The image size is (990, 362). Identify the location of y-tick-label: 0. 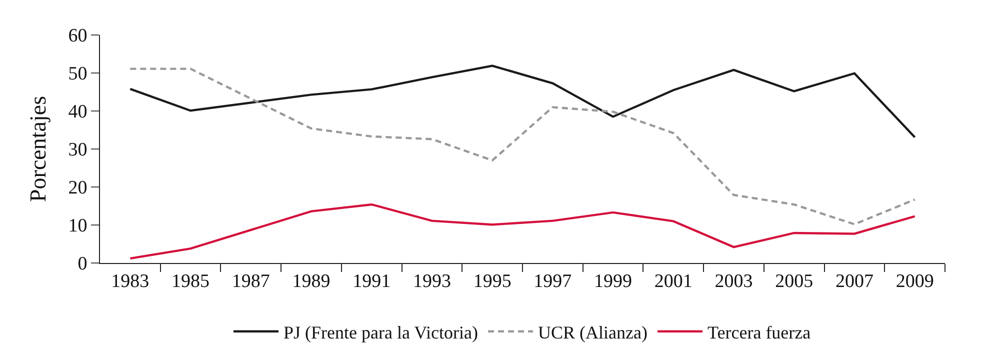
(83, 264).